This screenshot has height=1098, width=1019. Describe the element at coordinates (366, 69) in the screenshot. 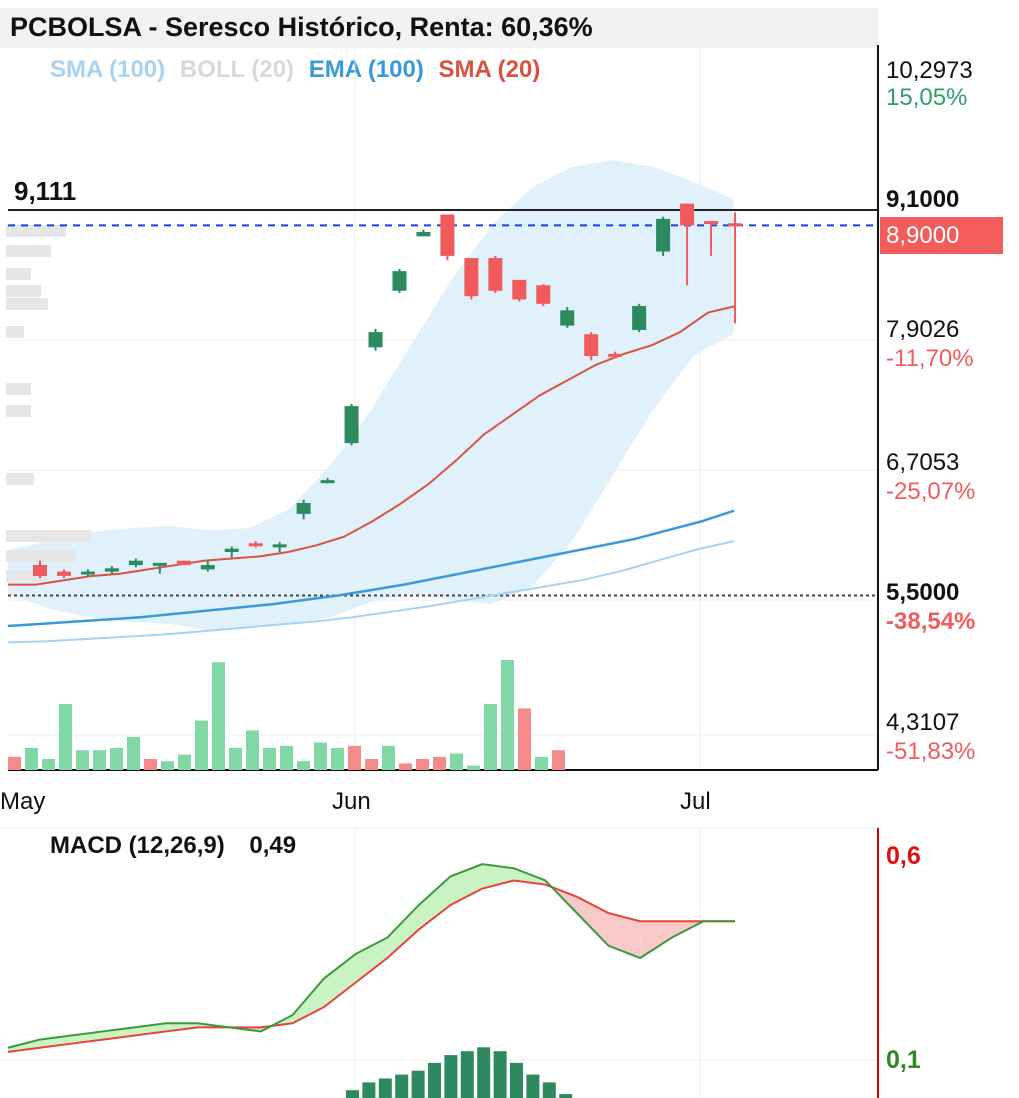

I see `legend-ema100: EMA (100)` at that location.